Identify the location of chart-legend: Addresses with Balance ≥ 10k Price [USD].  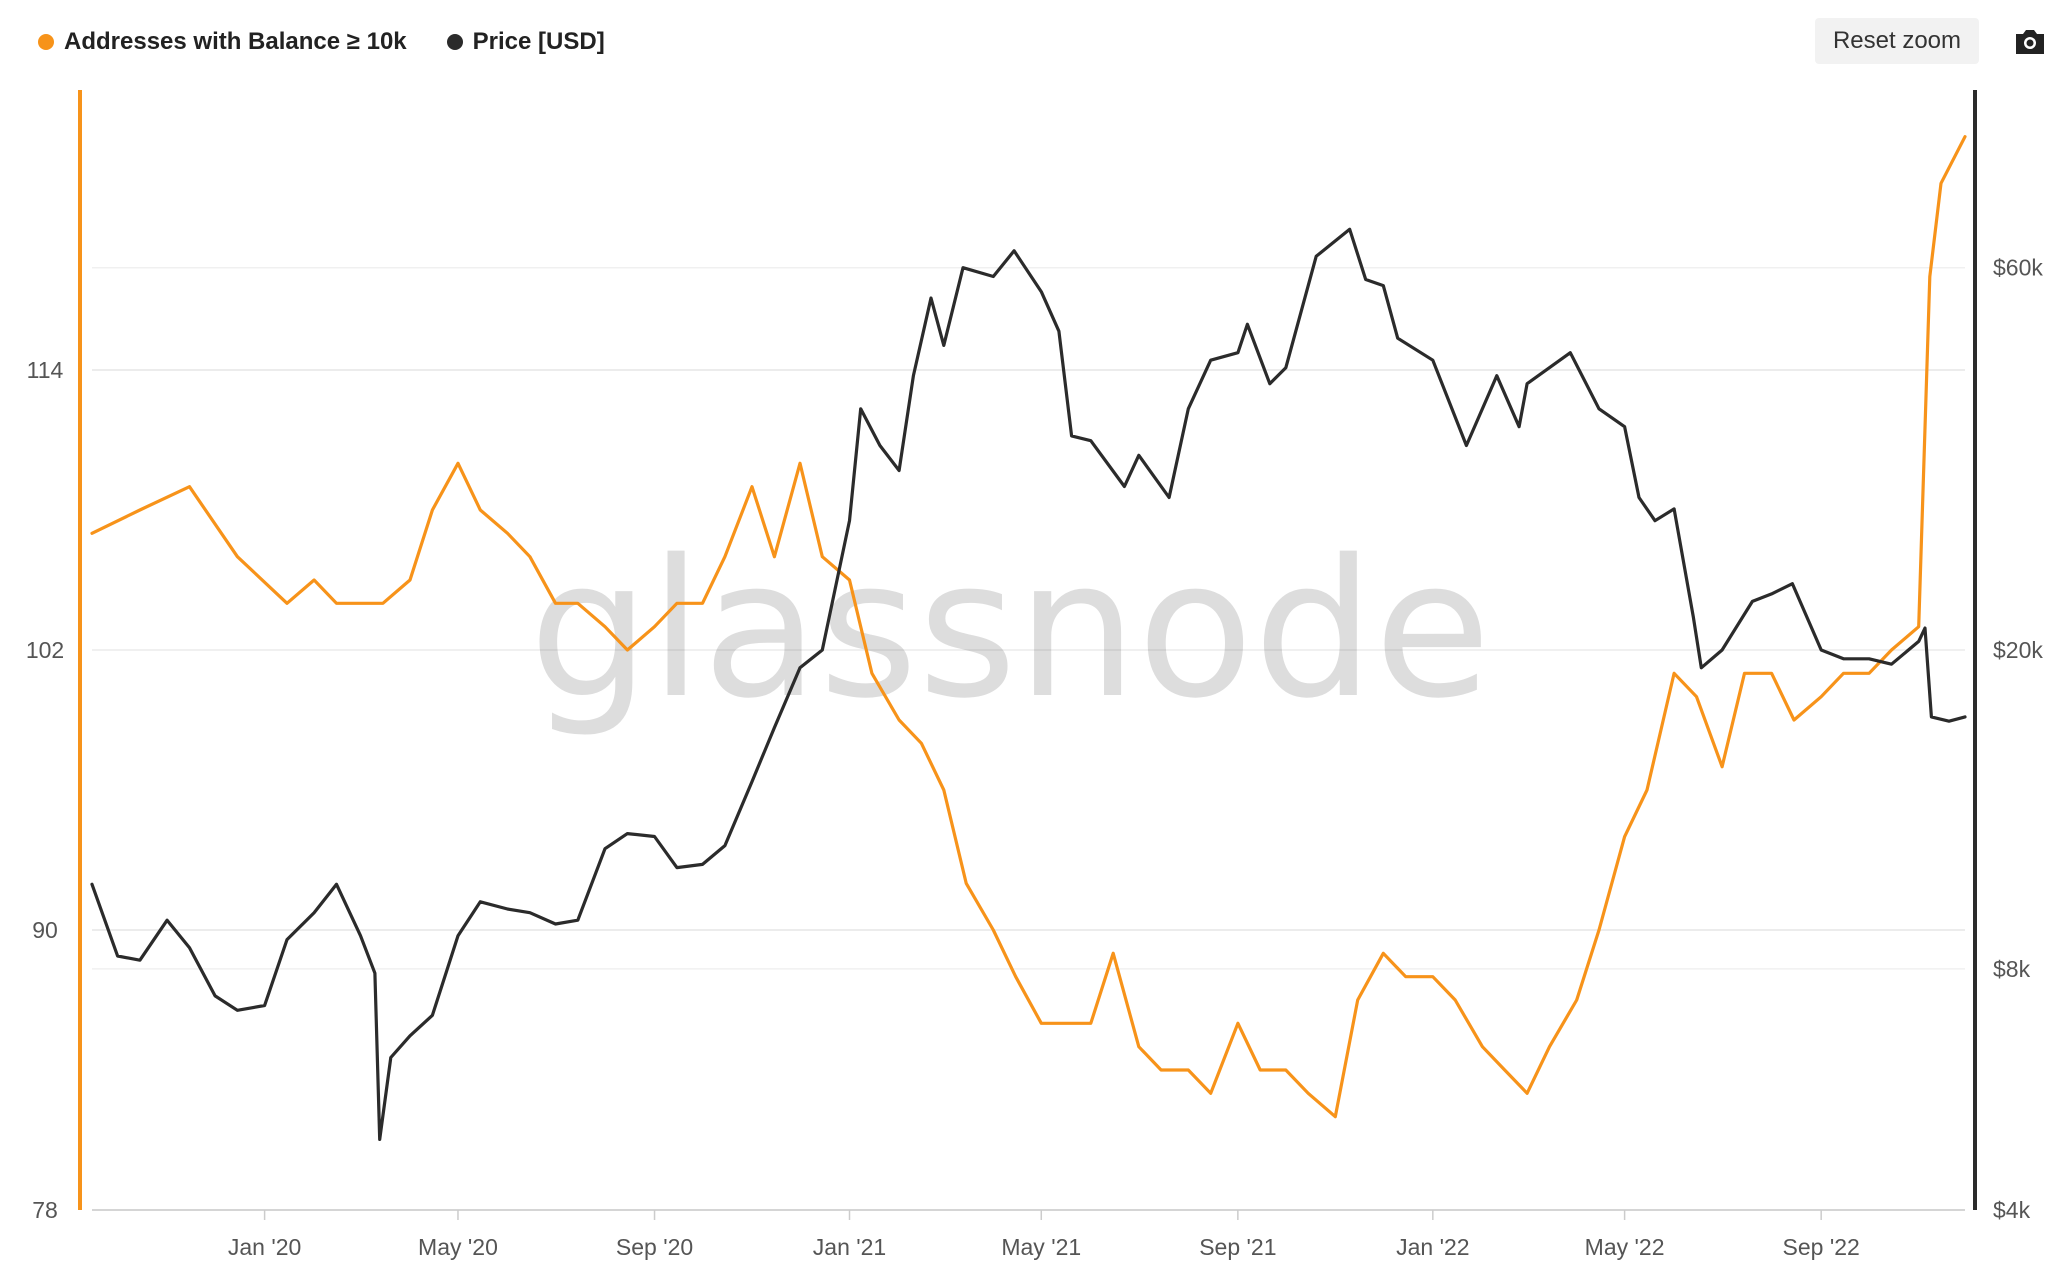
(321, 42).